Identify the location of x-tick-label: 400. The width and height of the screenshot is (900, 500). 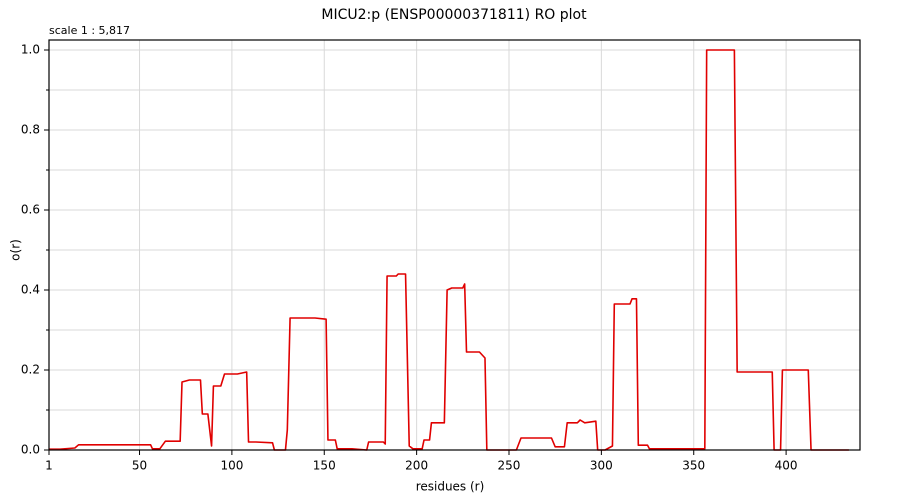
(786, 466).